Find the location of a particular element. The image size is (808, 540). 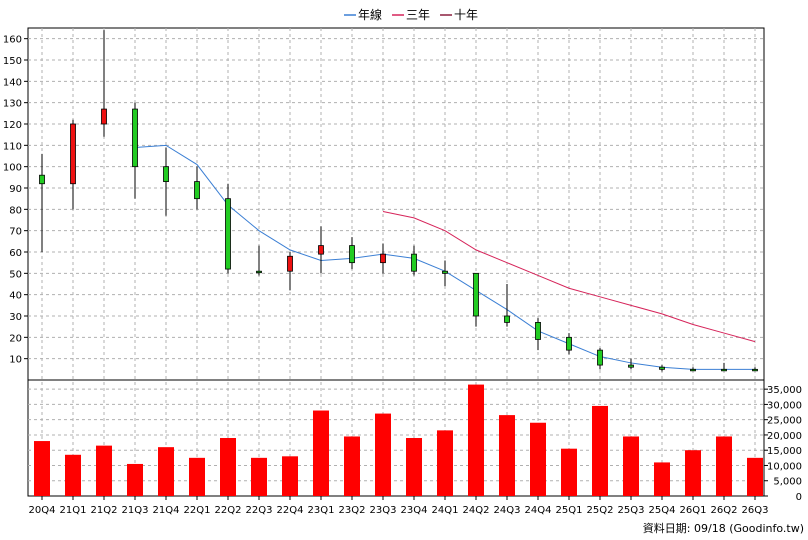

volume-tick-label: 5,000 is located at coordinates (787, 482).